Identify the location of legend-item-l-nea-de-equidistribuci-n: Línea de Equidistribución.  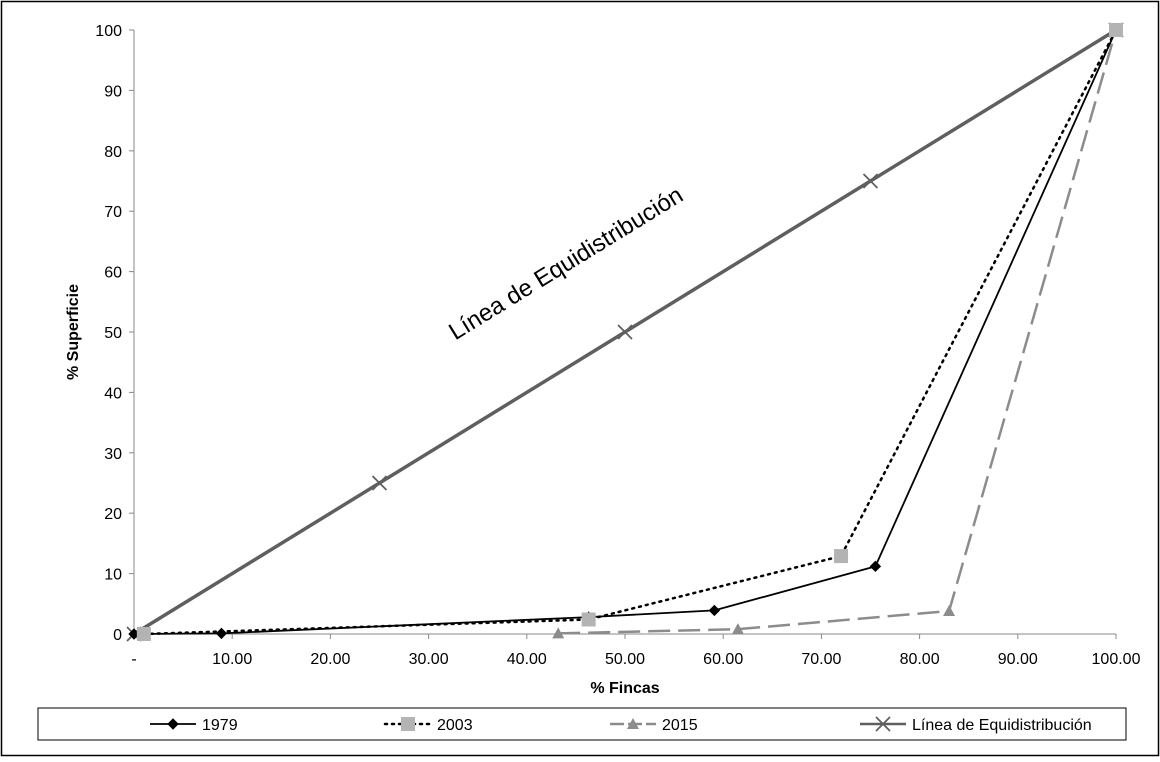
(976, 725).